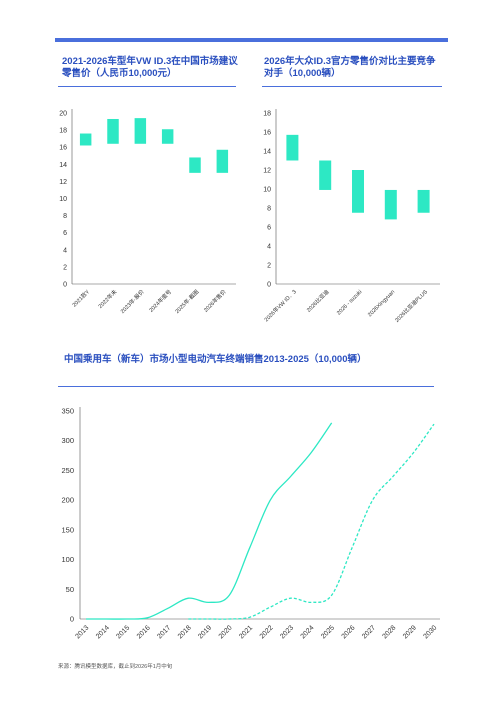 The width and height of the screenshot is (504, 708). I want to click on chart3-y-tick-label: 0, so click(72, 619).